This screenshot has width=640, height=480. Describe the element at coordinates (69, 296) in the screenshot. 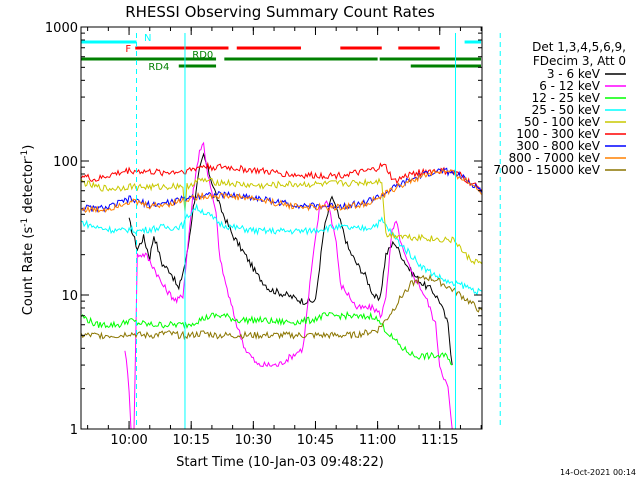

I see `y-tick-label: 10` at that location.